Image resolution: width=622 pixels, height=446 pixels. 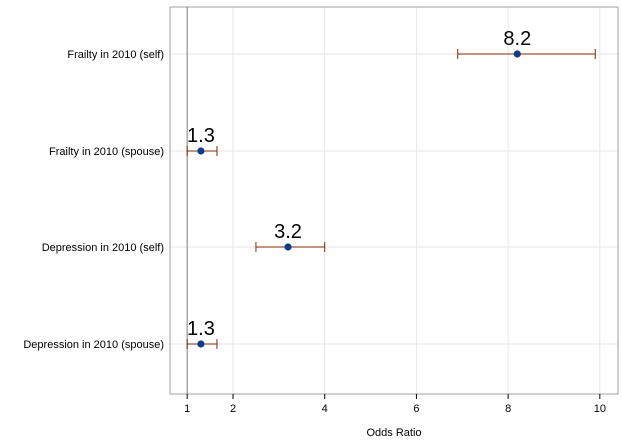 I want to click on category-label: Depression in 2010 (self), so click(x=103, y=248).